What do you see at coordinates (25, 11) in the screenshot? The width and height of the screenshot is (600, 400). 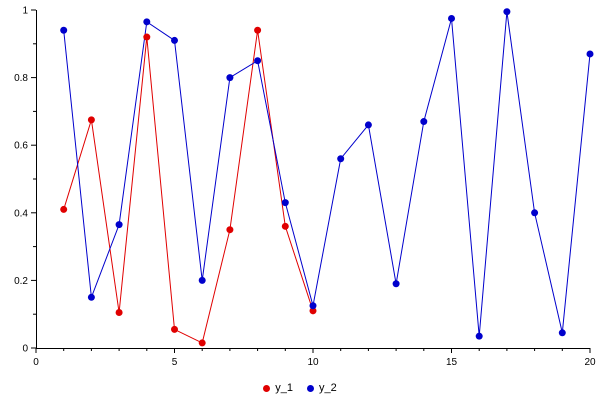 I see `y-tick-label: 1` at bounding box center [25, 11].